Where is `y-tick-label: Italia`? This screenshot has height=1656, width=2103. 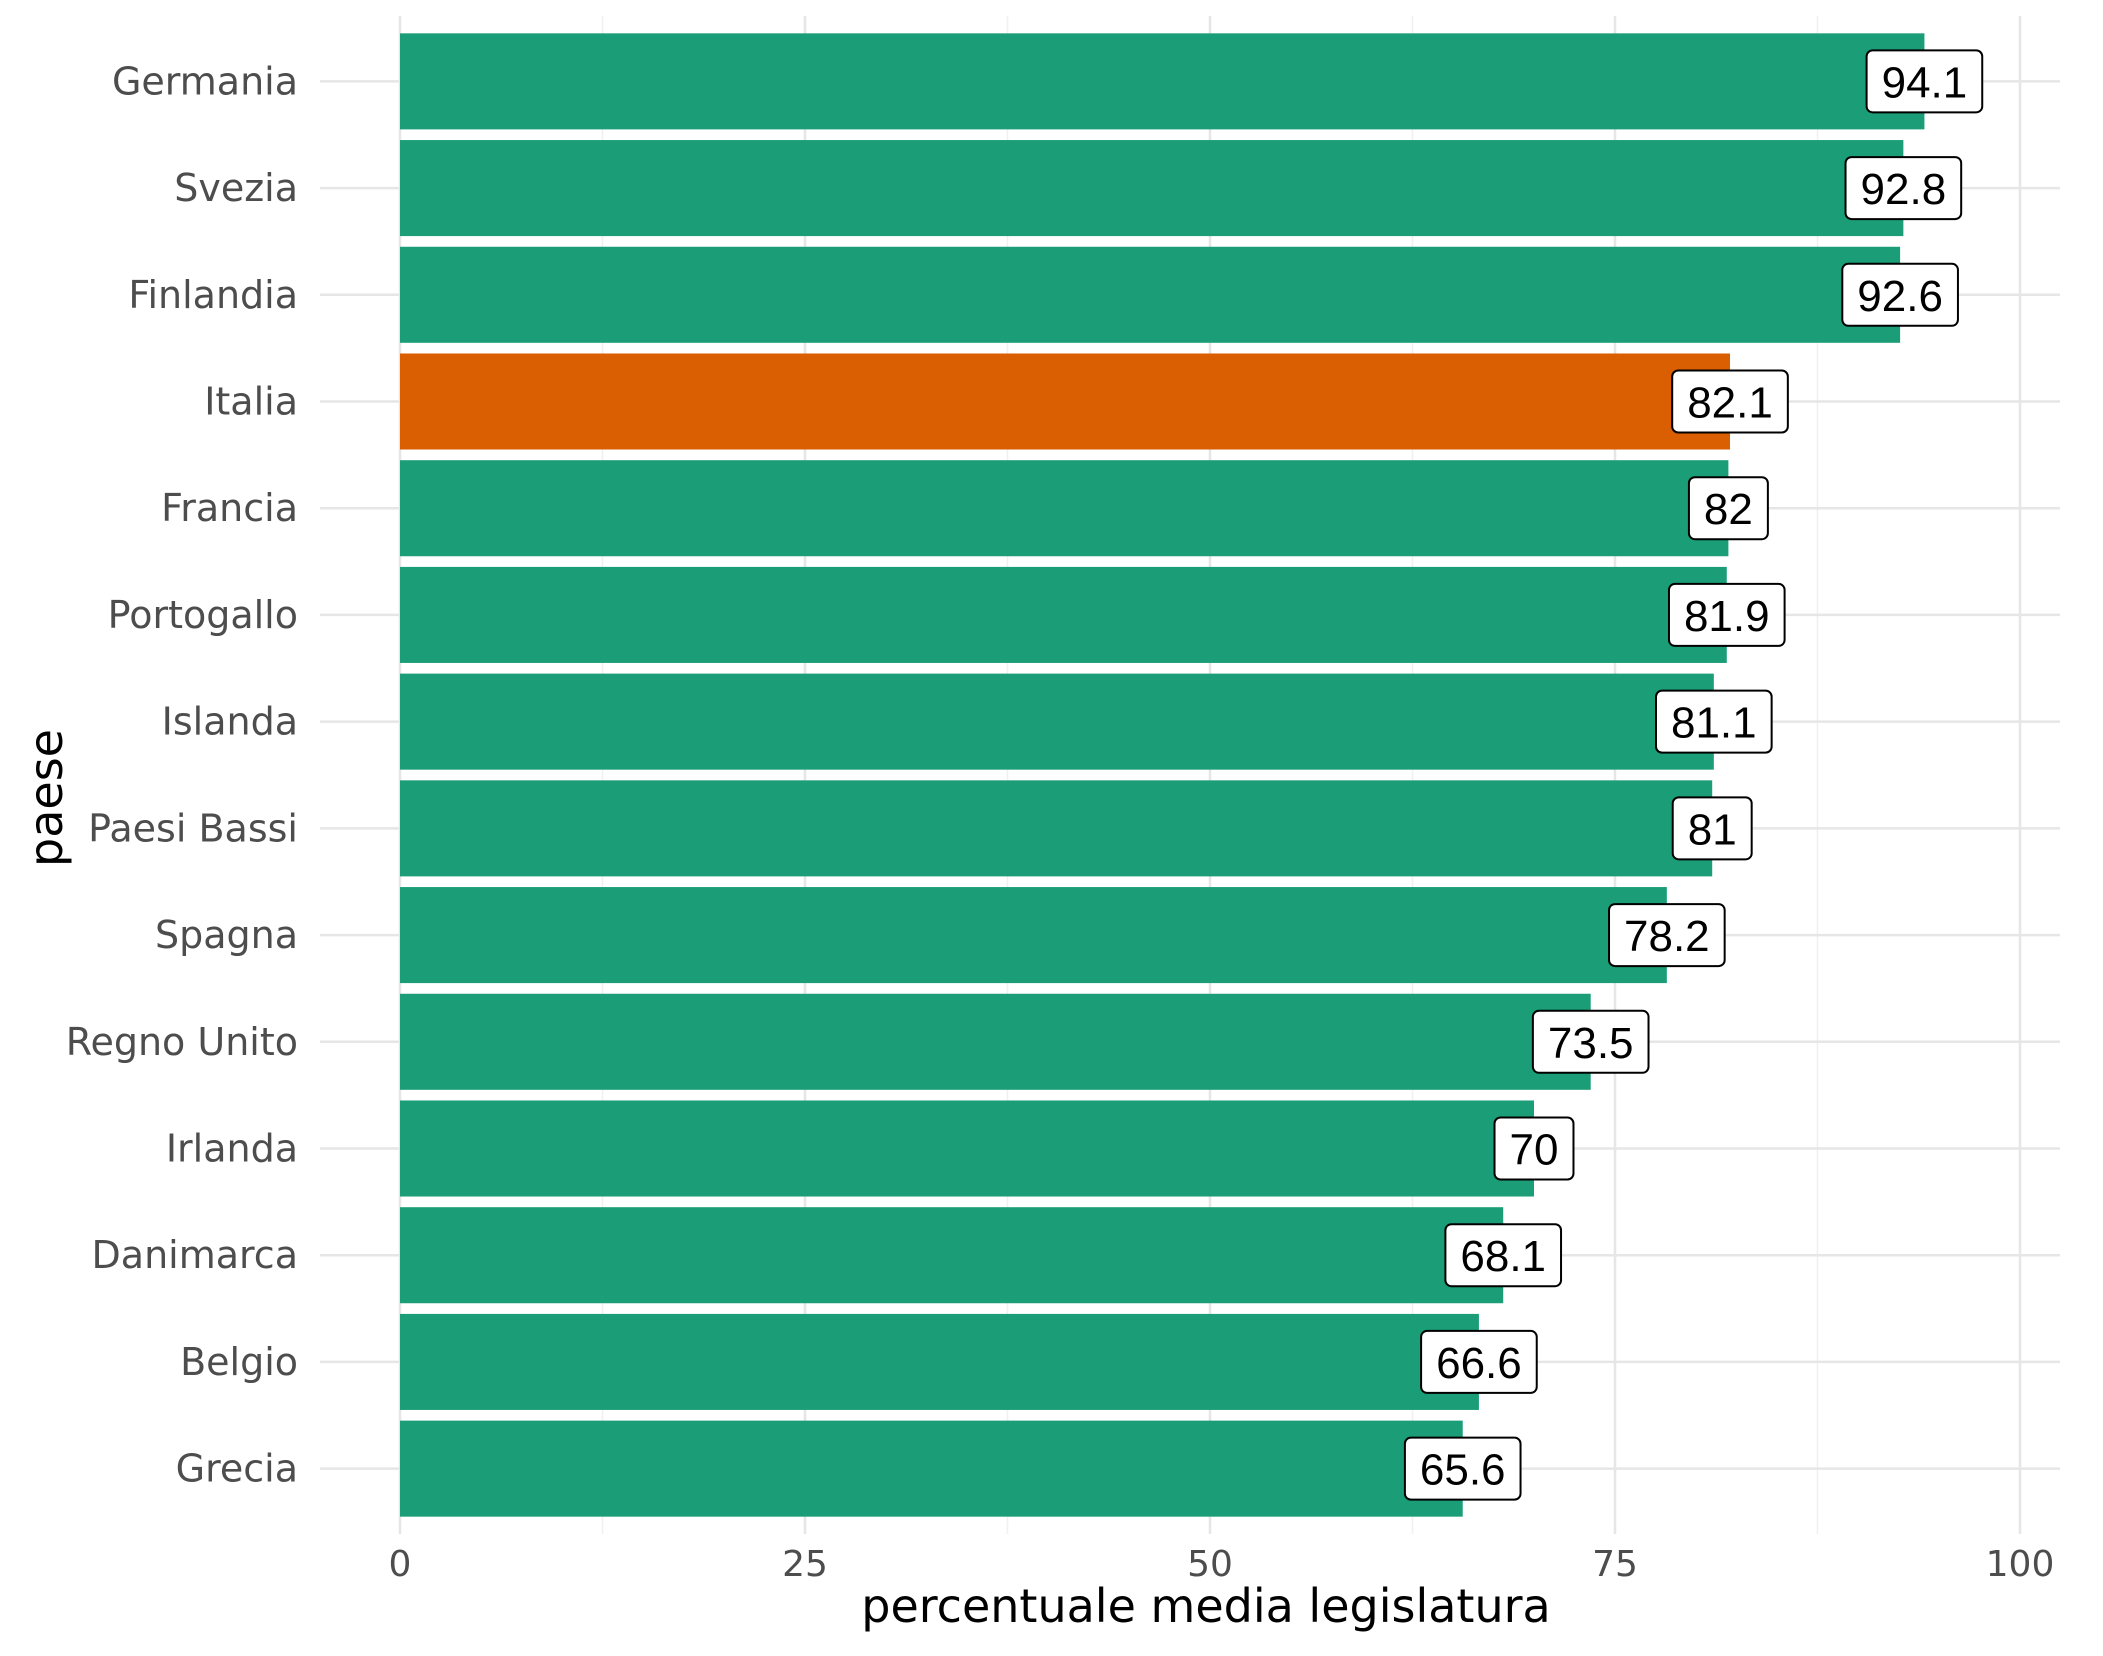
y-tick-label: Italia is located at coordinates (251, 402).